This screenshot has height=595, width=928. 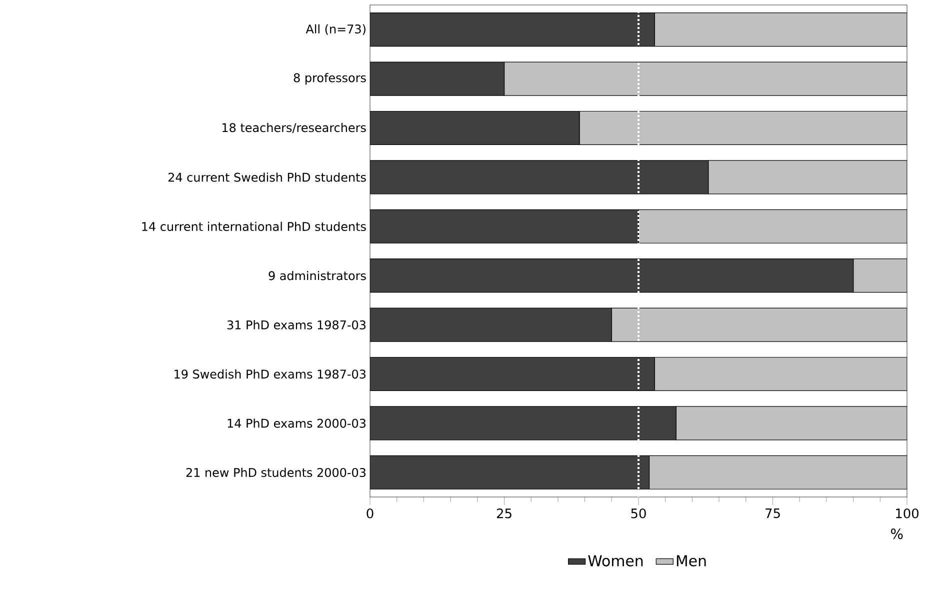 What do you see at coordinates (897, 534) in the screenshot?
I see `x-axis-title: %` at bounding box center [897, 534].